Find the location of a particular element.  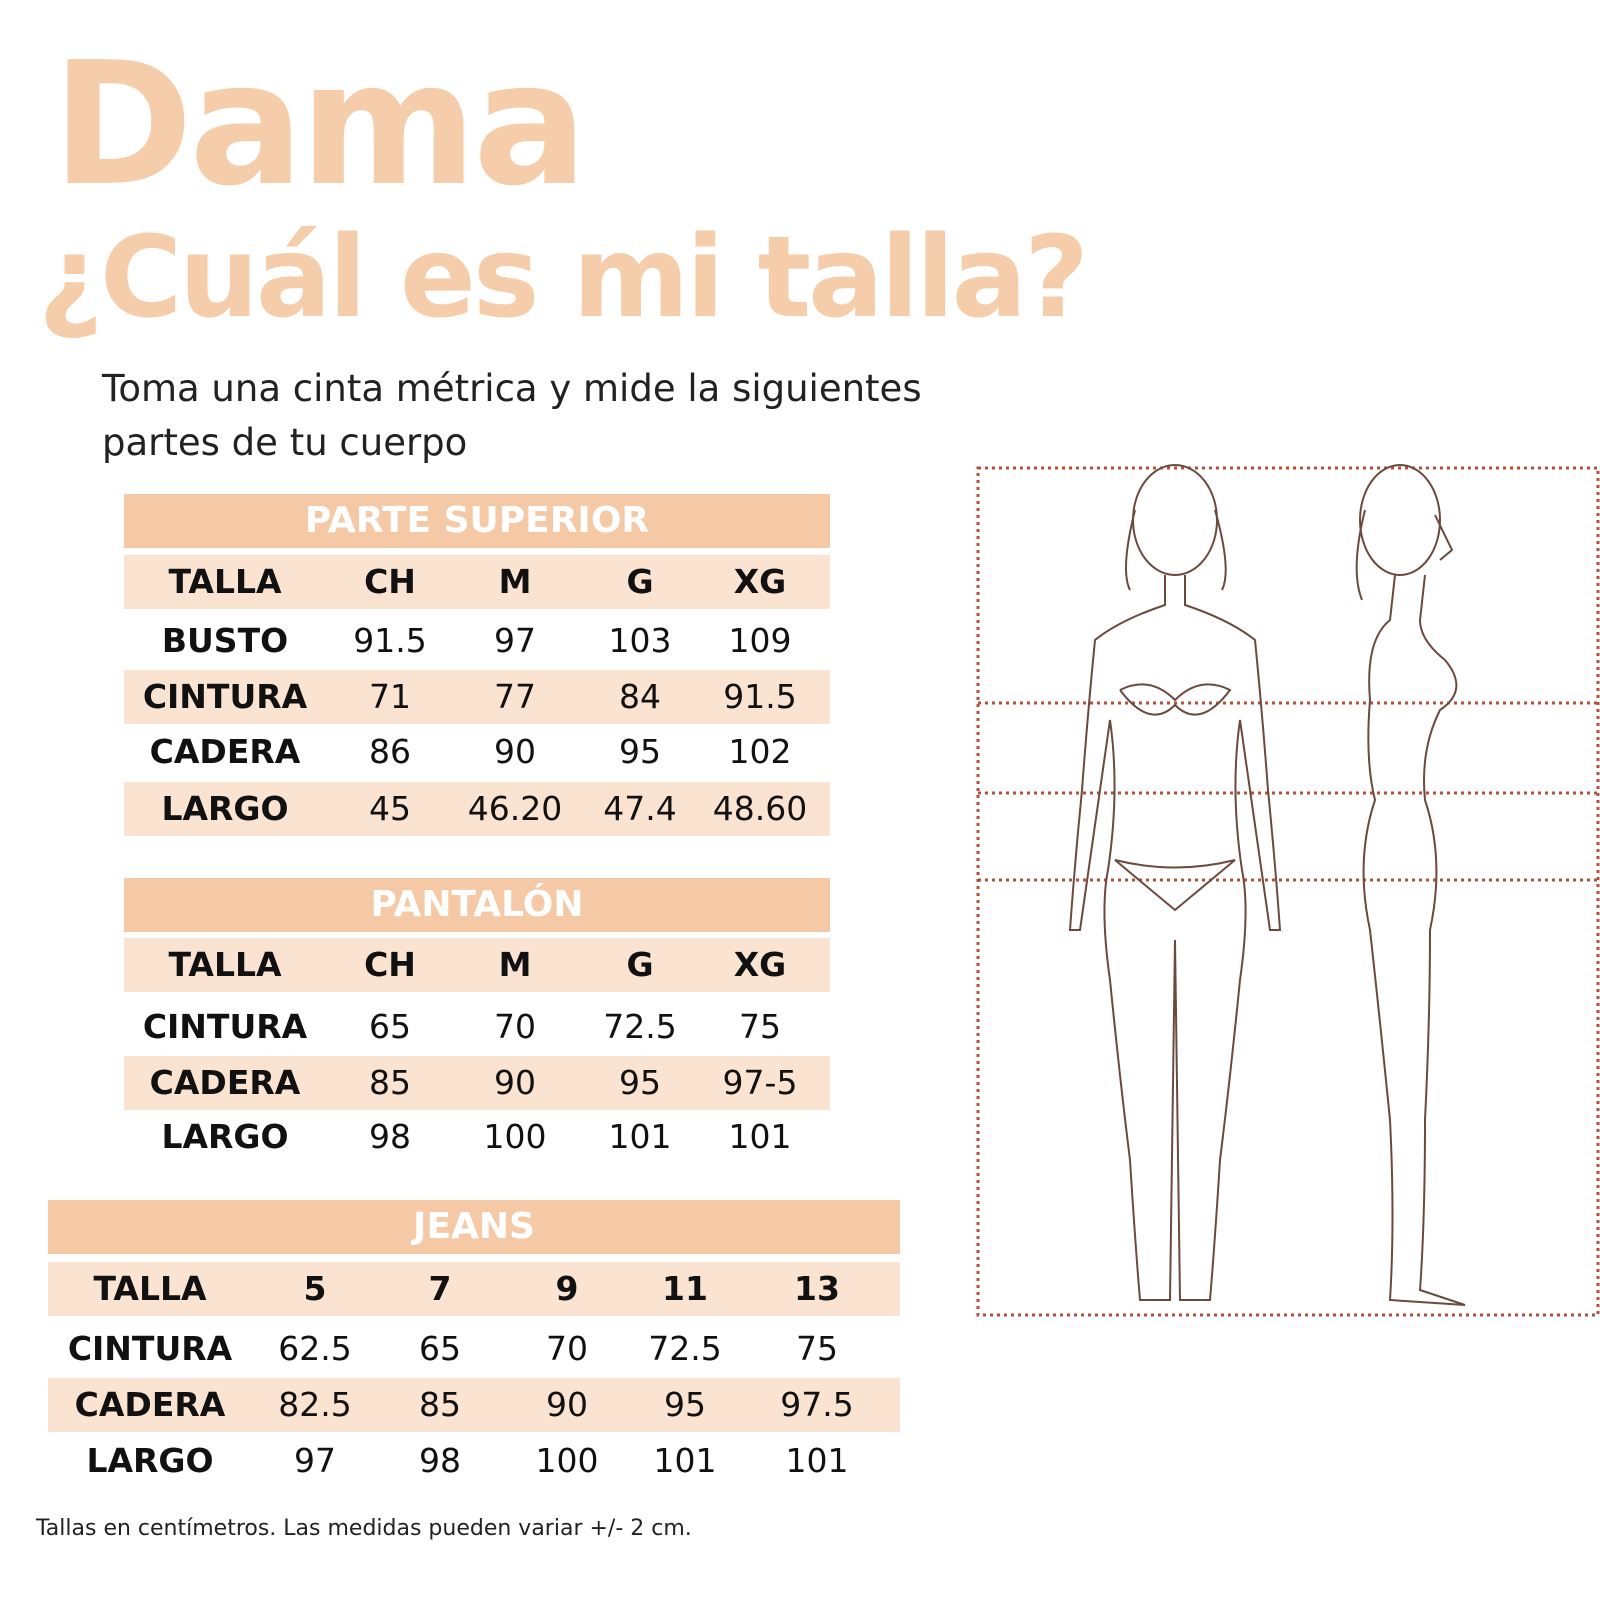

page-subtitle: ¿Cuál es mi talla? is located at coordinates (563, 278).